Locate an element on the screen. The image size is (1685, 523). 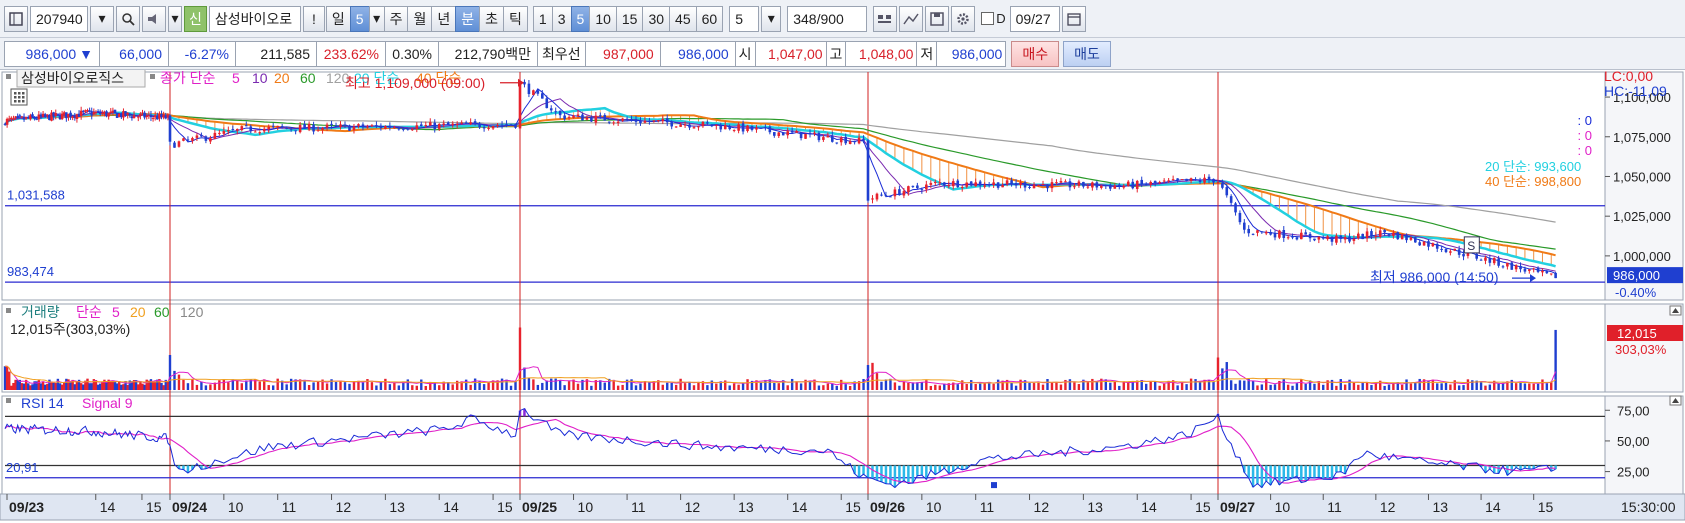
save-icon is located at coordinates (937, 18).